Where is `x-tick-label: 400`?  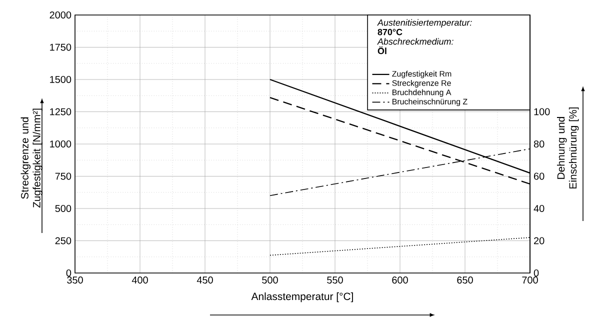 x-tick-label: 400 is located at coordinates (140, 280).